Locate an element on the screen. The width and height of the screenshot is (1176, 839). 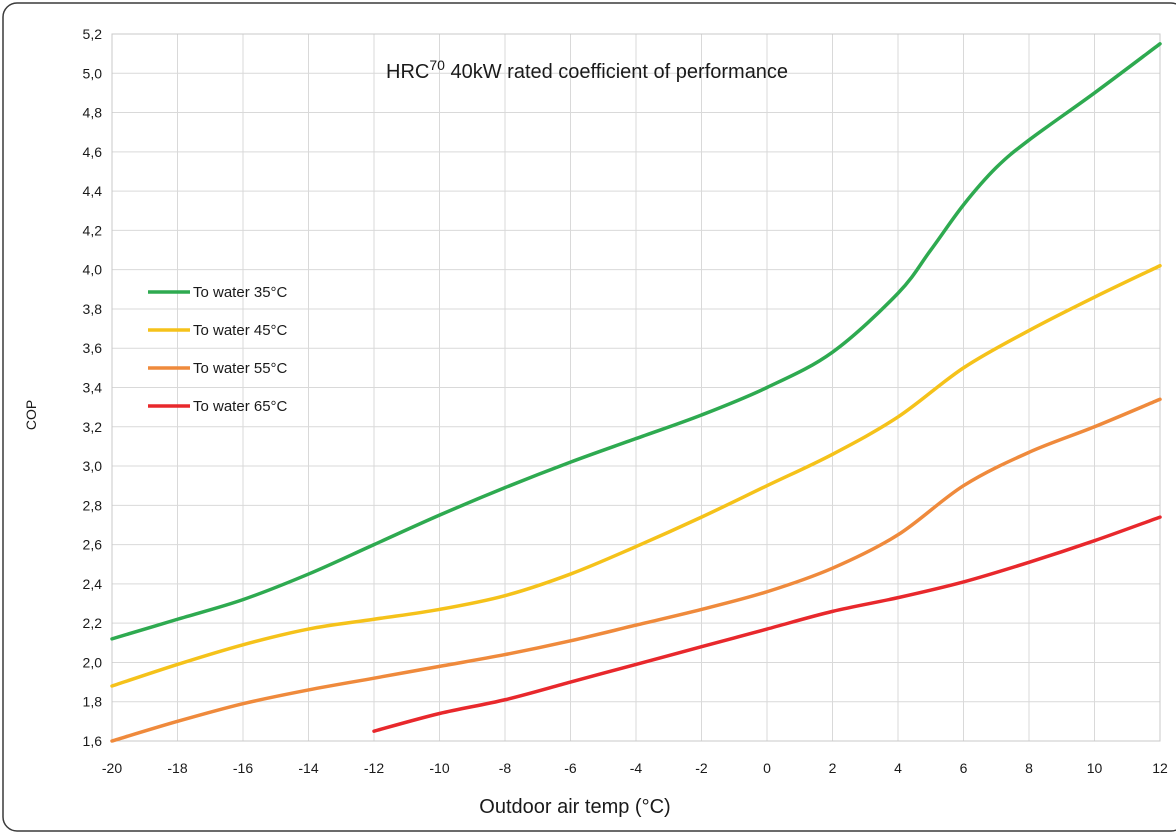
y-tick-label: 5,0 is located at coordinates (93, 73).